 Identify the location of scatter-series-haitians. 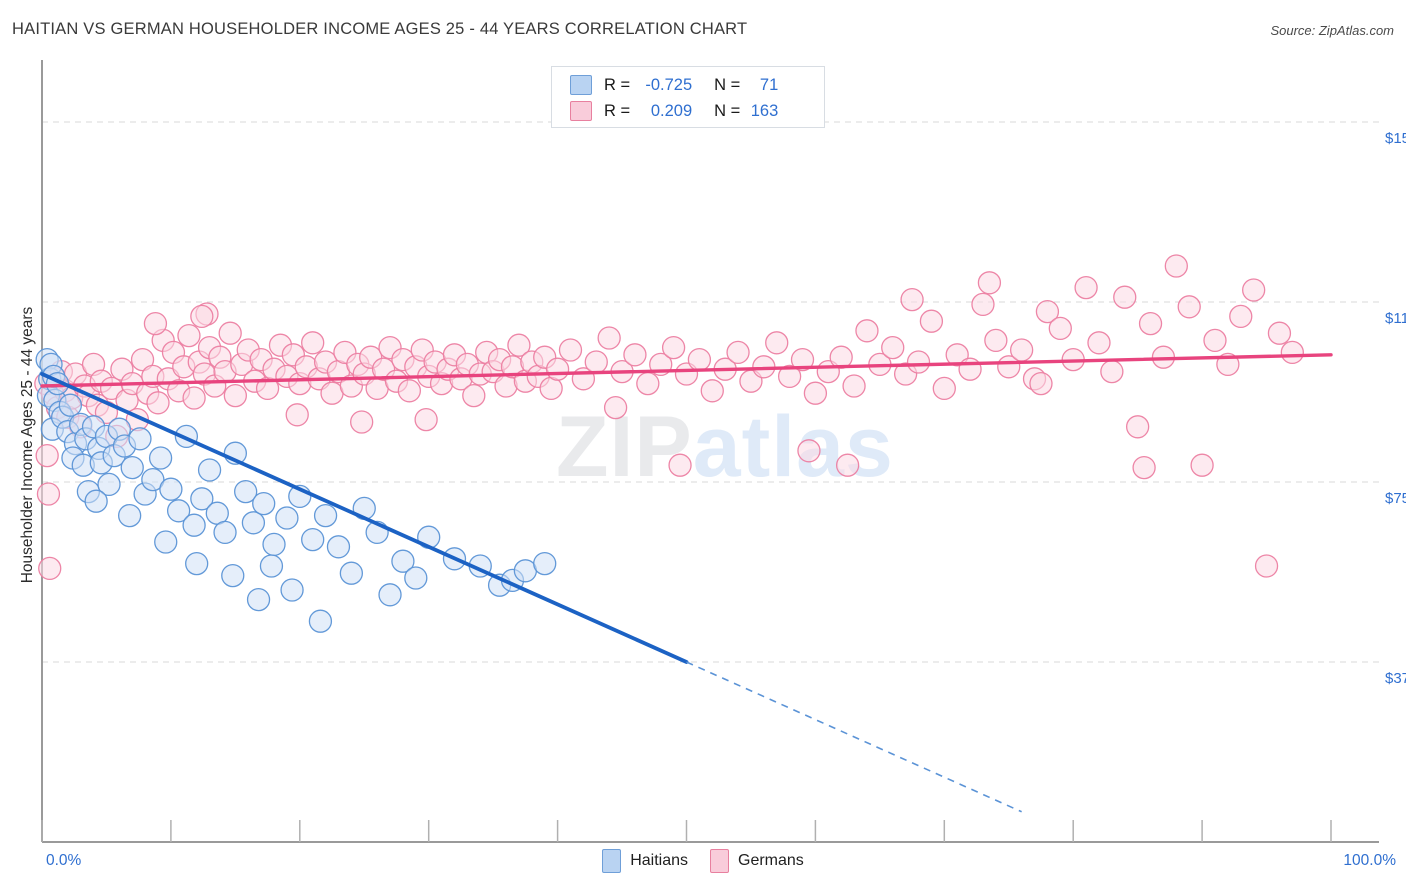
(296, 490).